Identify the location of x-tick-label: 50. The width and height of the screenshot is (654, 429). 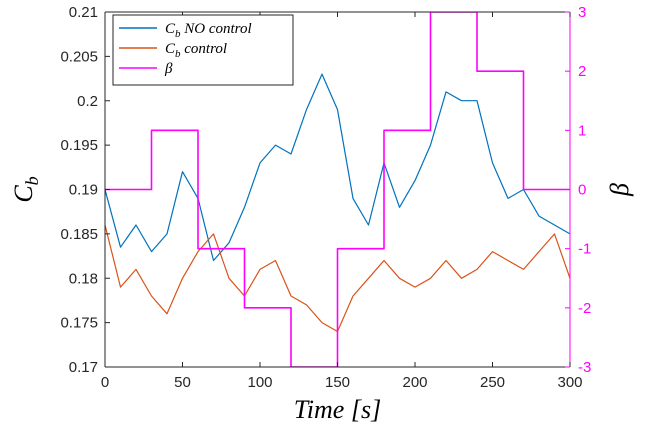
(182, 382).